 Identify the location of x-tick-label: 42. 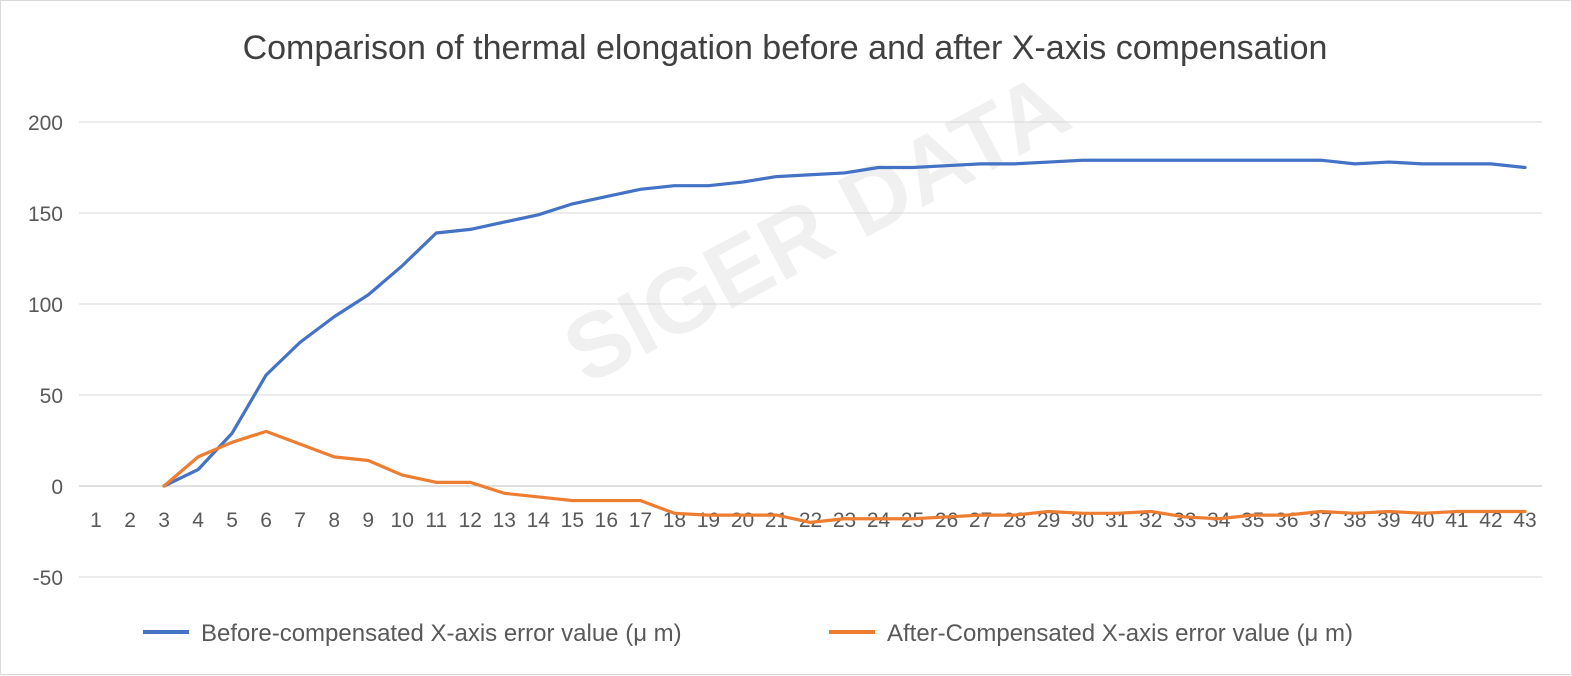
(1490, 520).